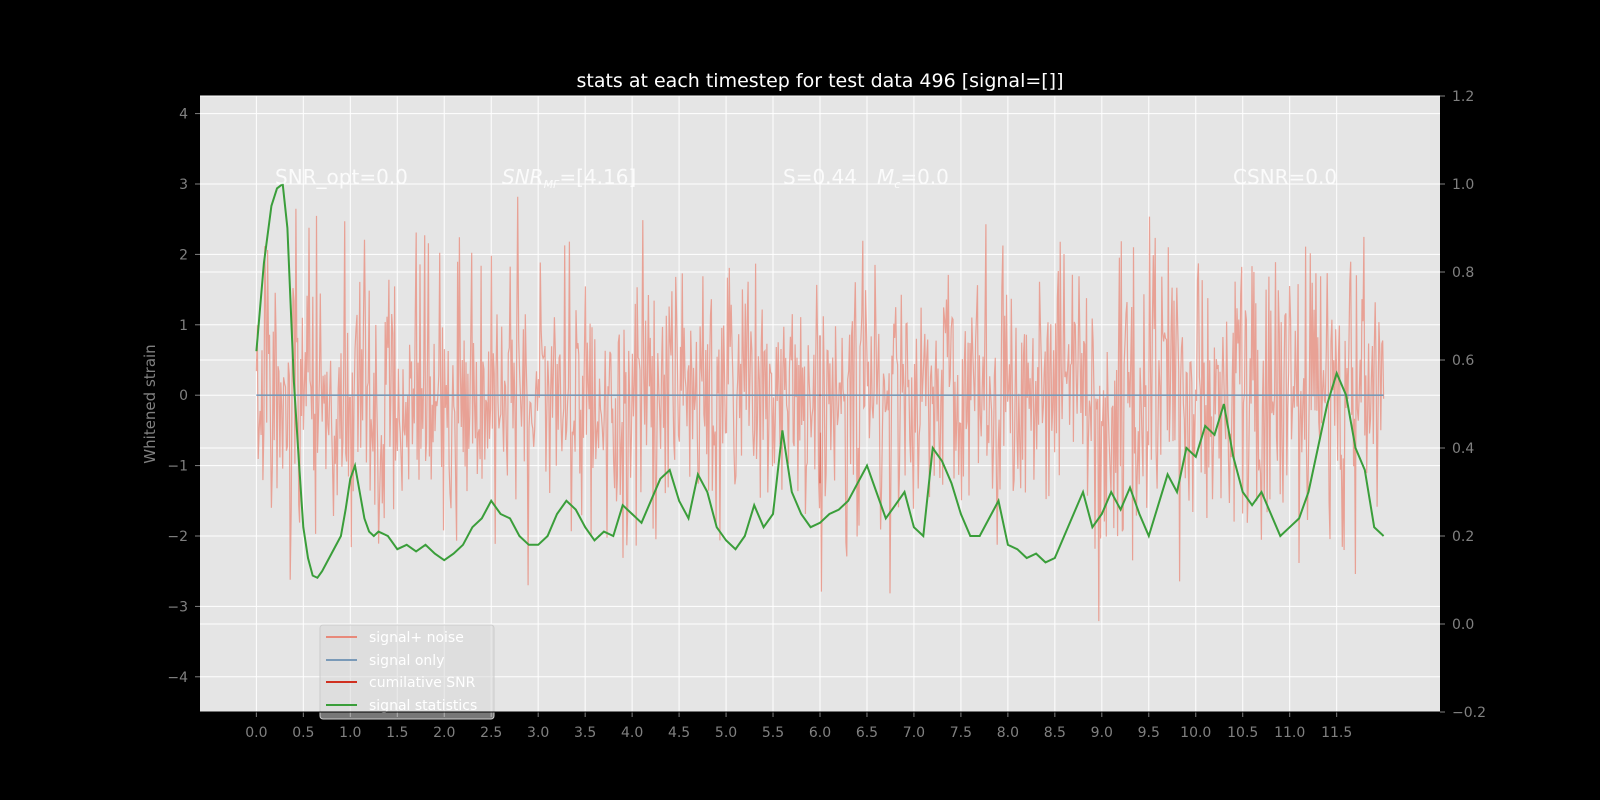 Image resolution: width=1600 pixels, height=800 pixels. I want to click on y-tick-label: 3, so click(183, 185).